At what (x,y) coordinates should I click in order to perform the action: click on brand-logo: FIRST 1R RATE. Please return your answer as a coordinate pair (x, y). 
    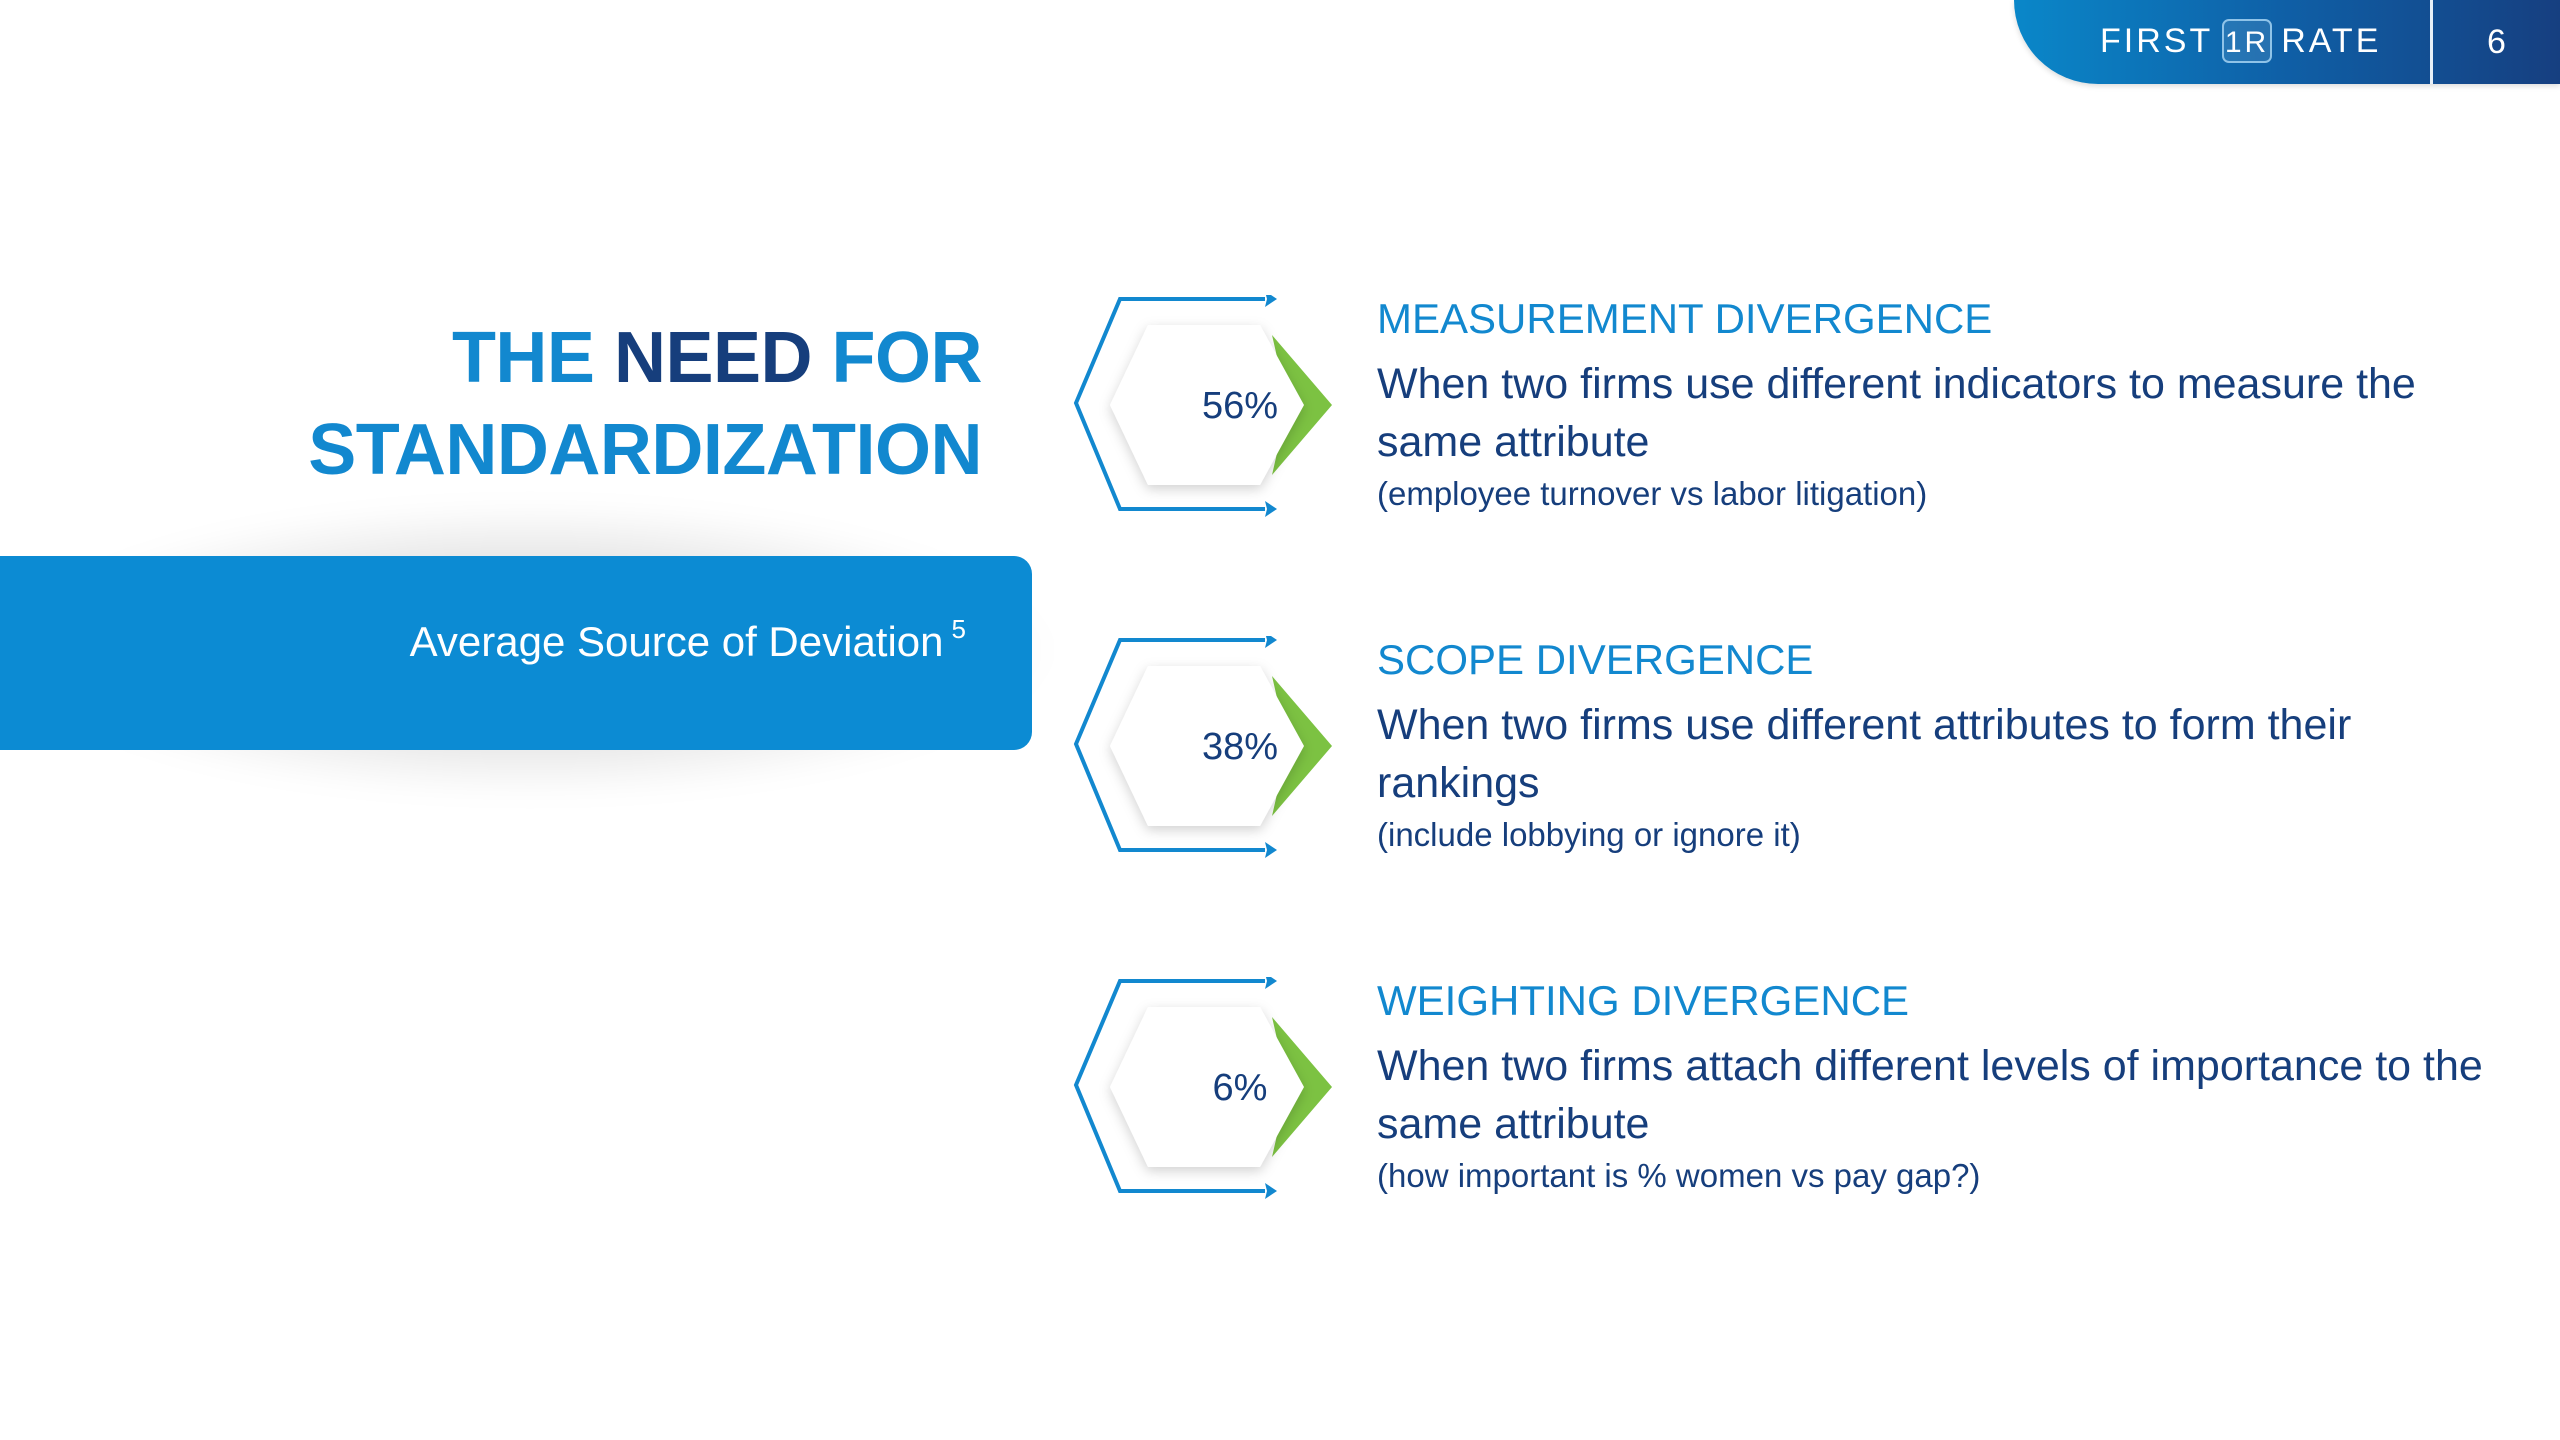
    Looking at the image, I should click on (2240, 41).